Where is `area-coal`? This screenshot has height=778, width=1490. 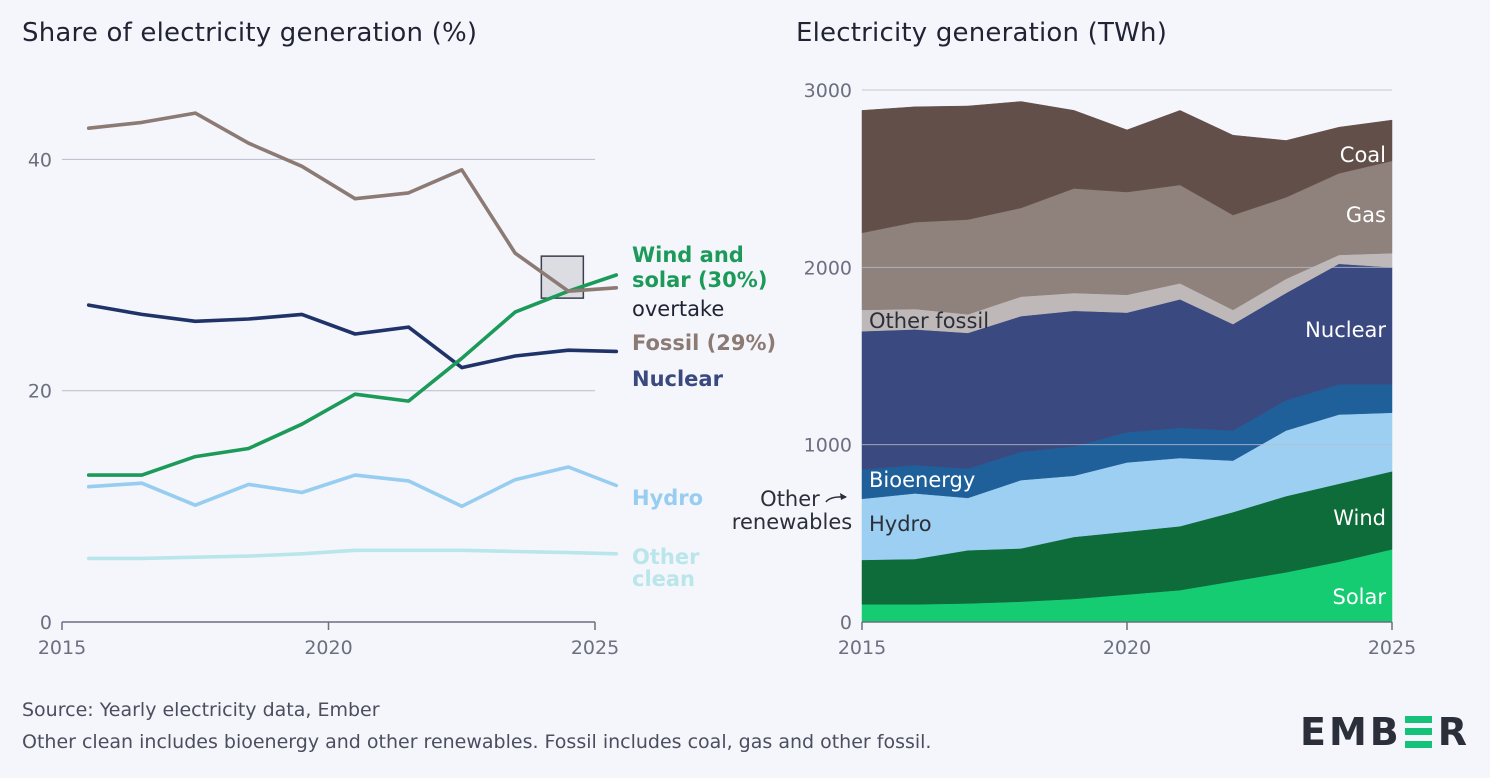 area-coal is located at coordinates (1127, 167).